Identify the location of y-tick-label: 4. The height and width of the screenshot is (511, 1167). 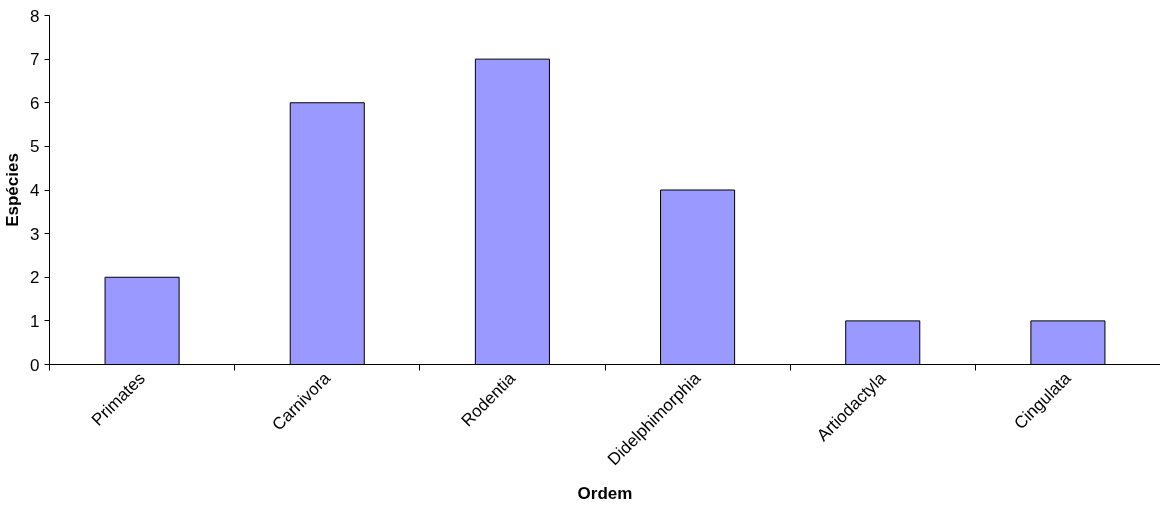
(35, 190).